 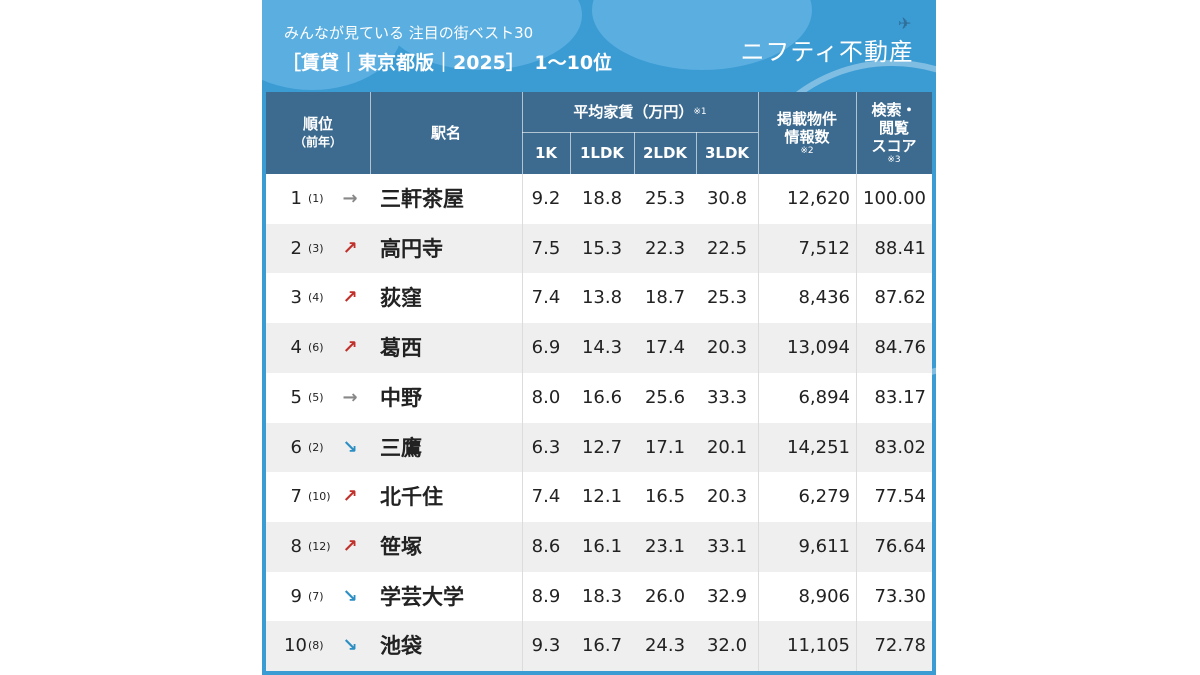 What do you see at coordinates (296, 248) in the screenshot?
I see `rank-number: 2` at bounding box center [296, 248].